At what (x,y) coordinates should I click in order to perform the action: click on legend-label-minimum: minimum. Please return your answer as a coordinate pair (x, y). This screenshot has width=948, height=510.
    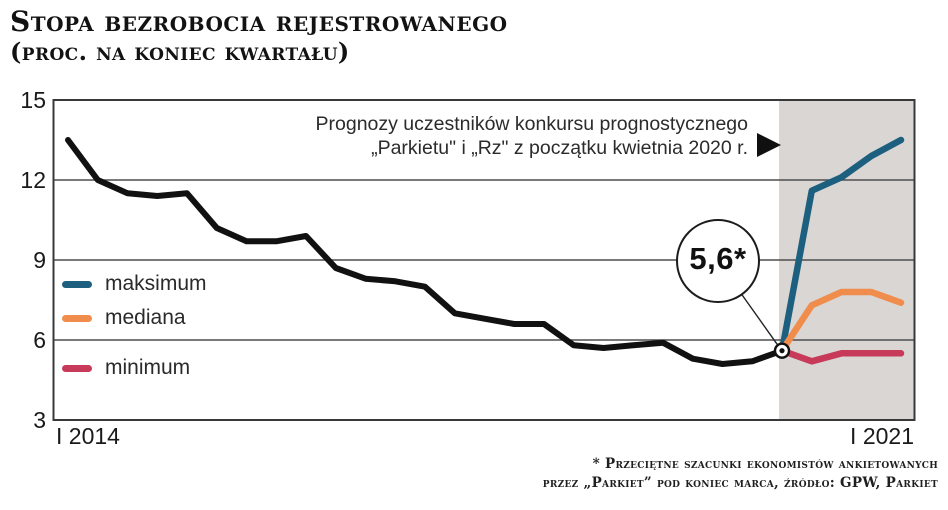
    Looking at the image, I should click on (148, 367).